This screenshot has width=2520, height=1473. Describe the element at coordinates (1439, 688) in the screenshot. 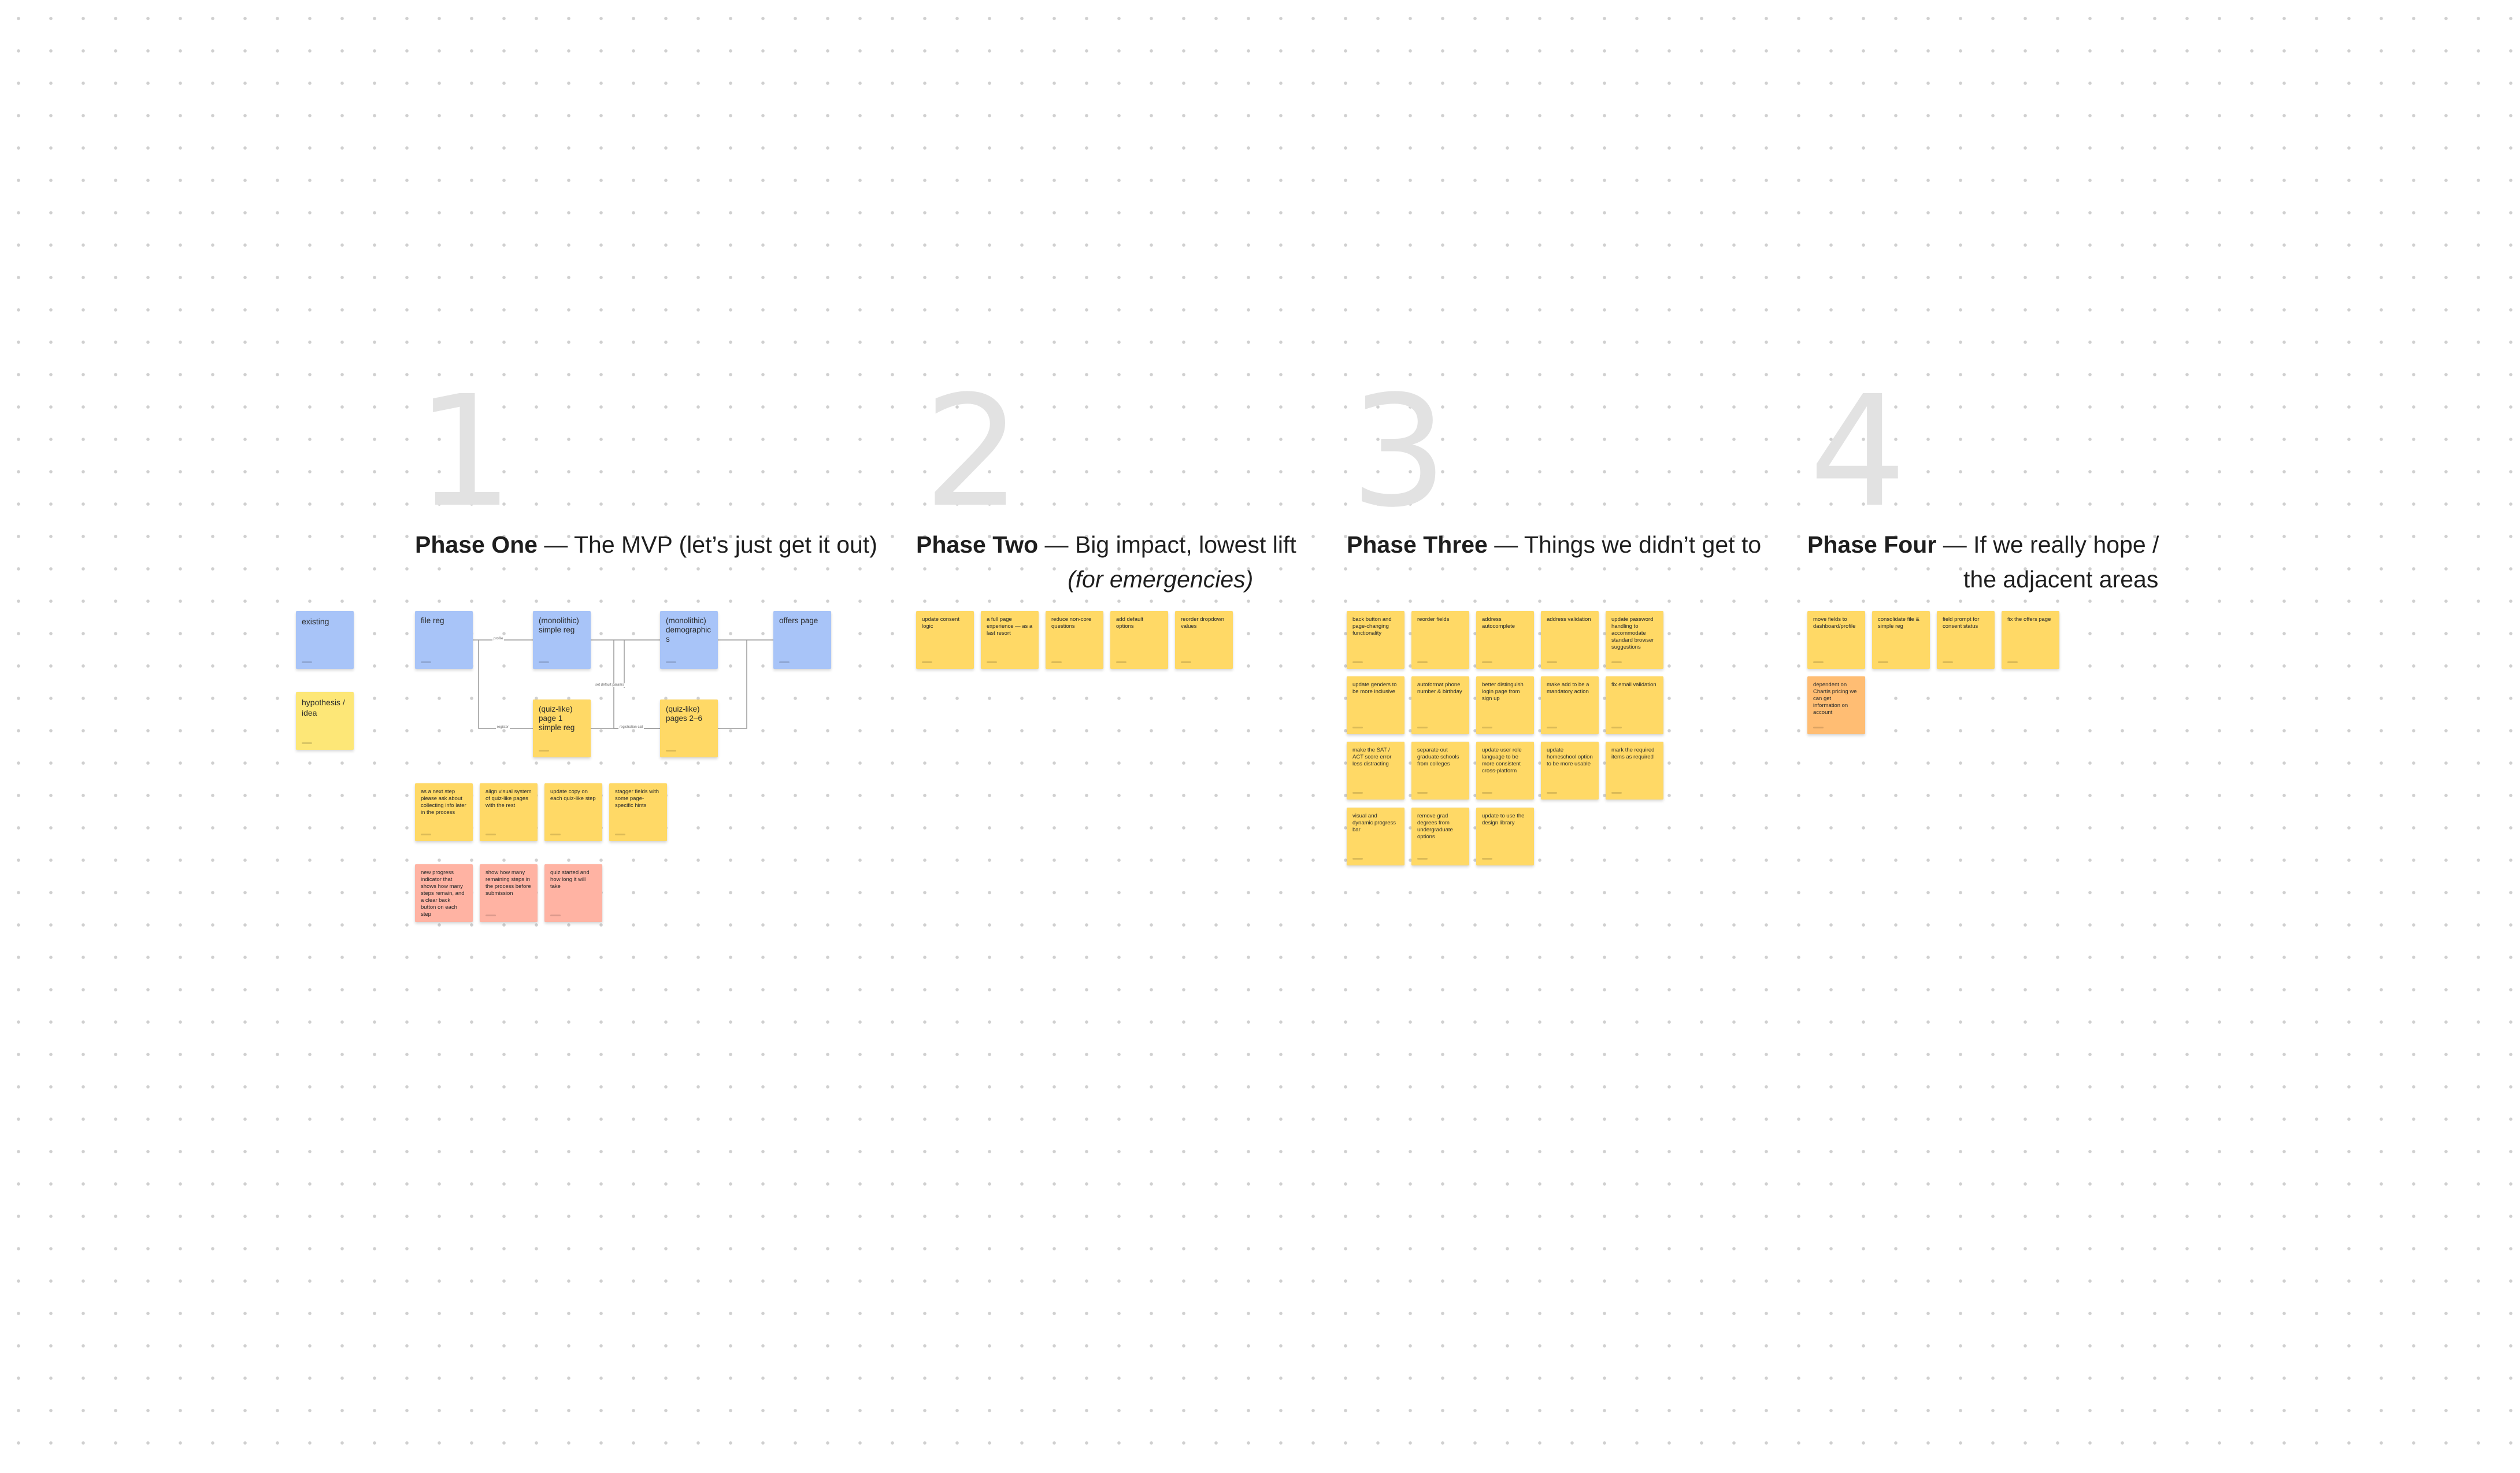

I see `sticky-text: autoformat phone number & birthday` at that location.